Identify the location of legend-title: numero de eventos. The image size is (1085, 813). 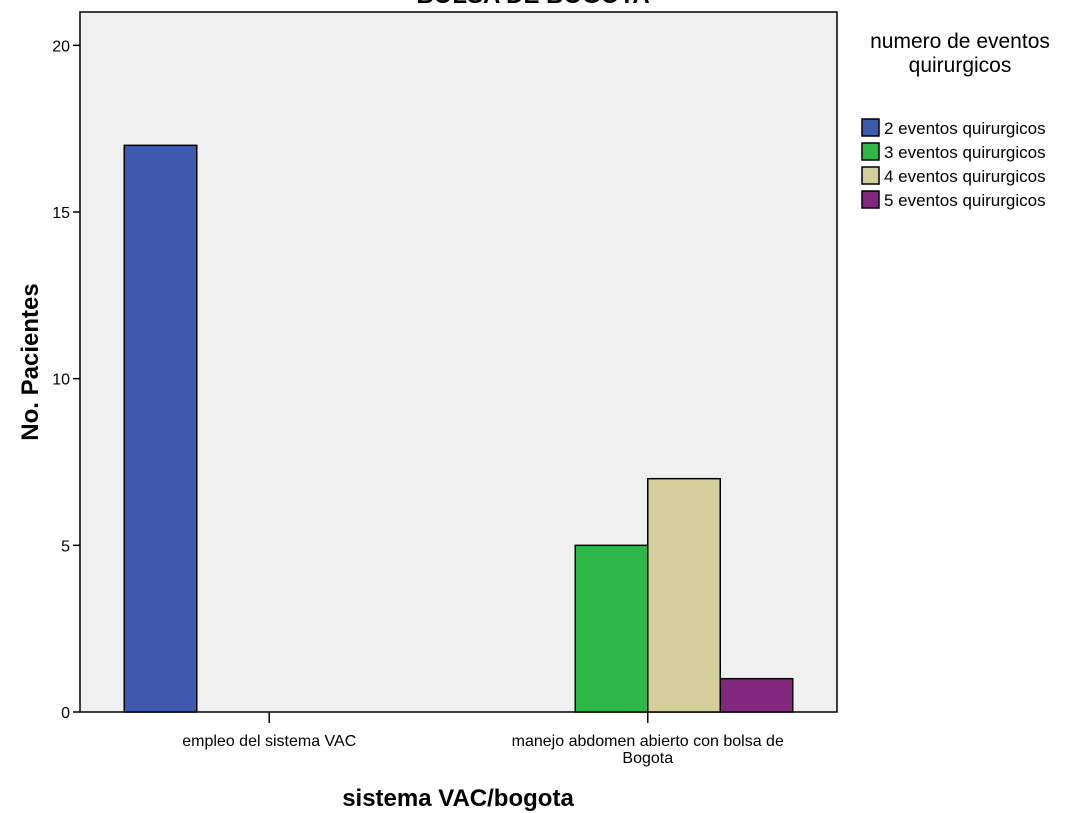
(960, 41).